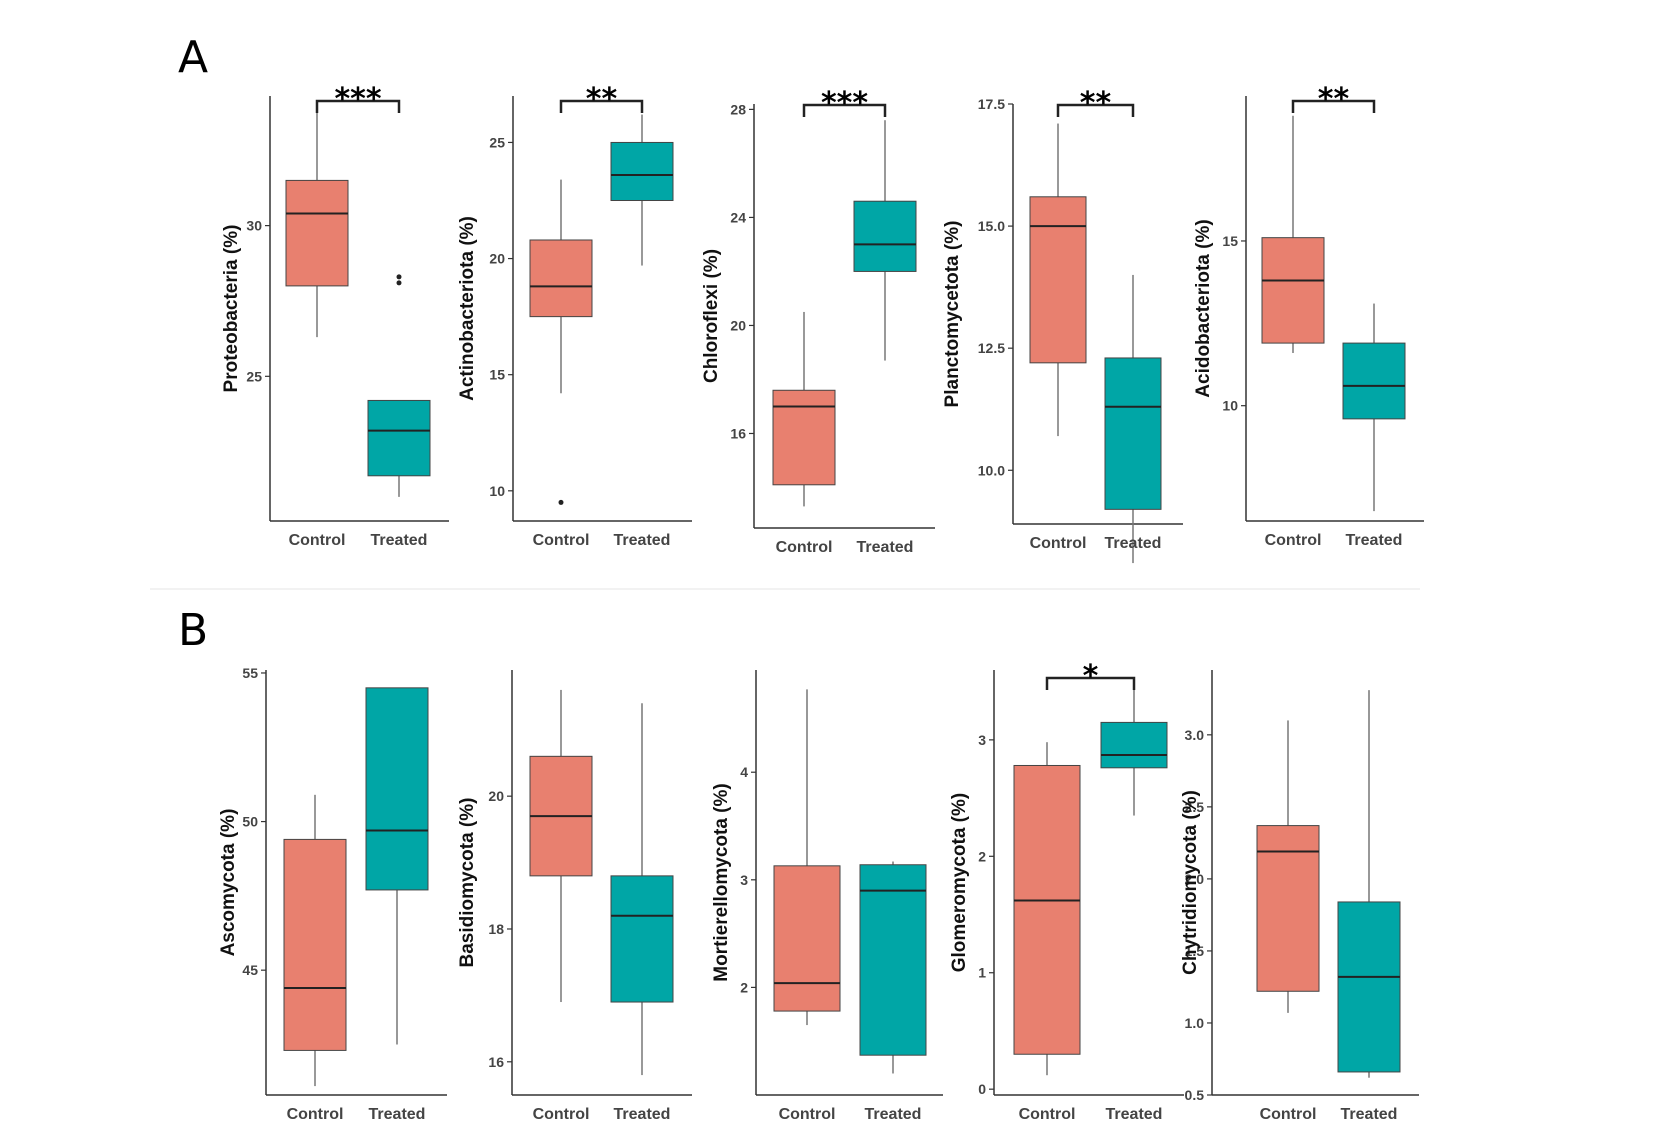 The height and width of the screenshot is (1136, 1656). I want to click on y-tick-label: 17.5, so click(991, 104).